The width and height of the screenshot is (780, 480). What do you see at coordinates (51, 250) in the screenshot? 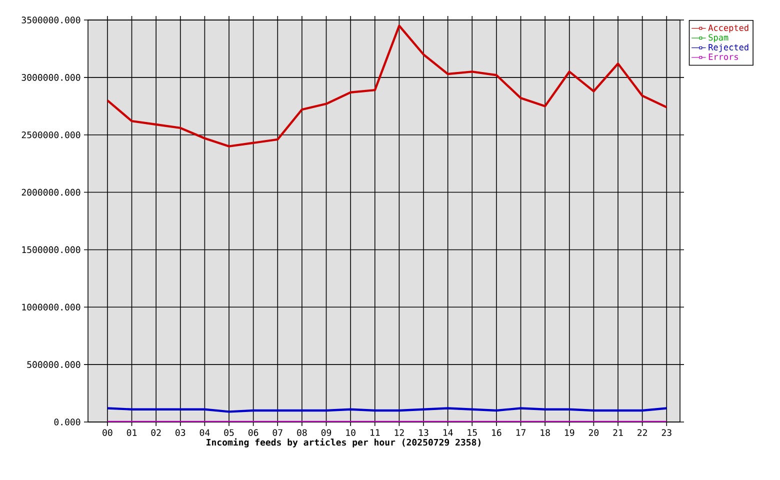
I see `y-tick-label: 1500000.000` at bounding box center [51, 250].